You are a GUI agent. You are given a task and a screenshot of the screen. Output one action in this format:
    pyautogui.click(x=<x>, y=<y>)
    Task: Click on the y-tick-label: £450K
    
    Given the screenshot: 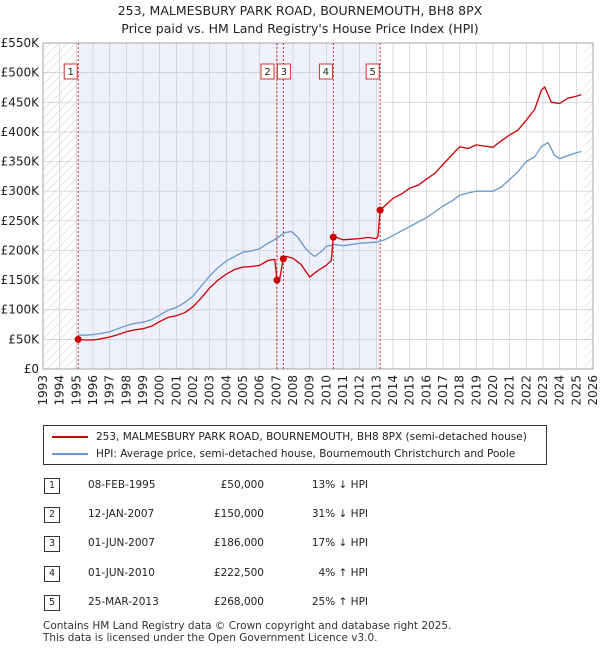 What is the action you would take?
    pyautogui.click(x=21, y=102)
    